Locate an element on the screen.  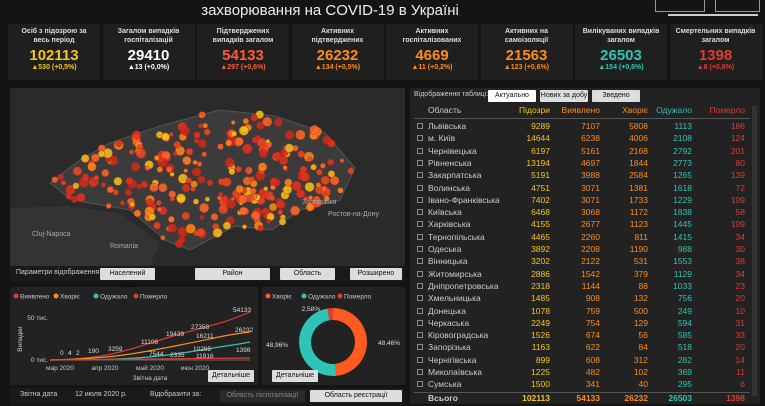
table-cell: 500 is located at coordinates (640, 310).